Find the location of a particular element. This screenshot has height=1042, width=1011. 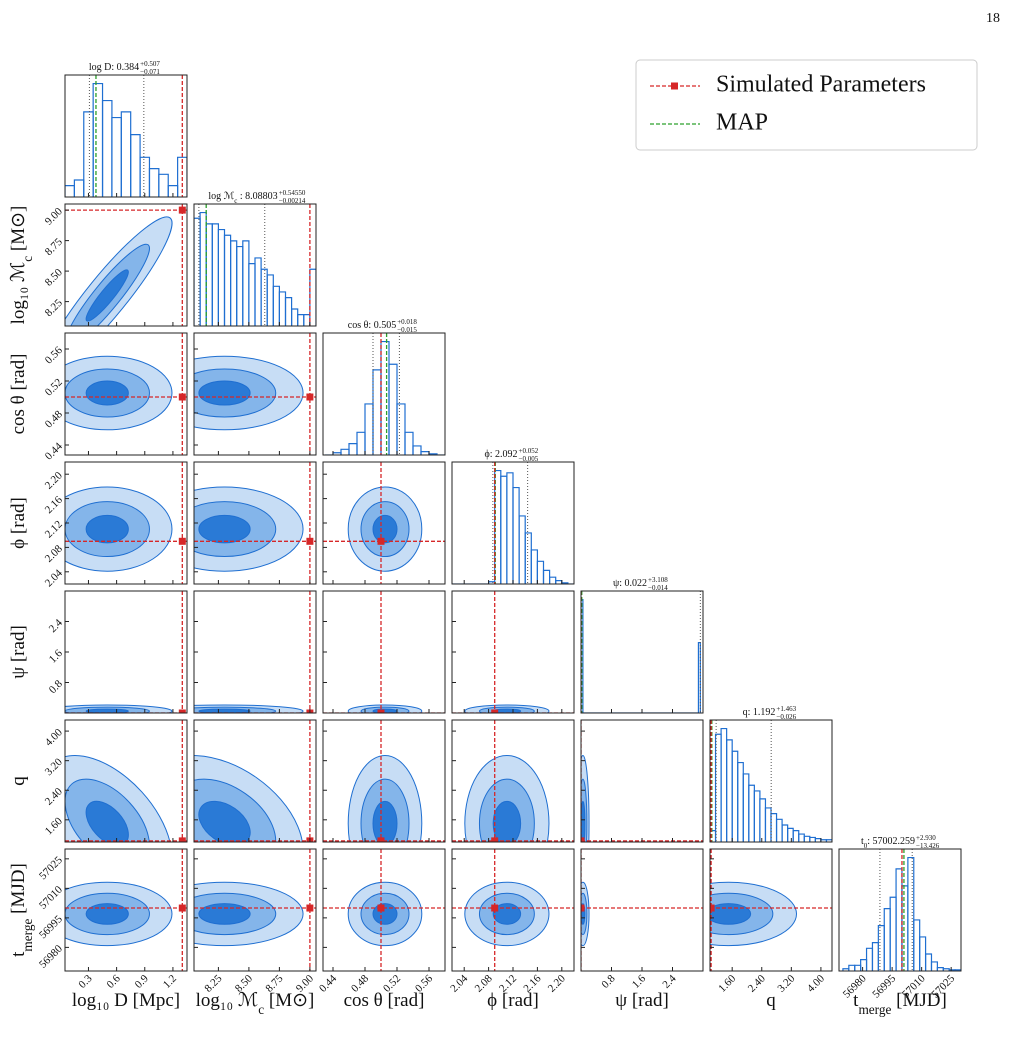

y-tick-label: 56995 is located at coordinates (51, 927).